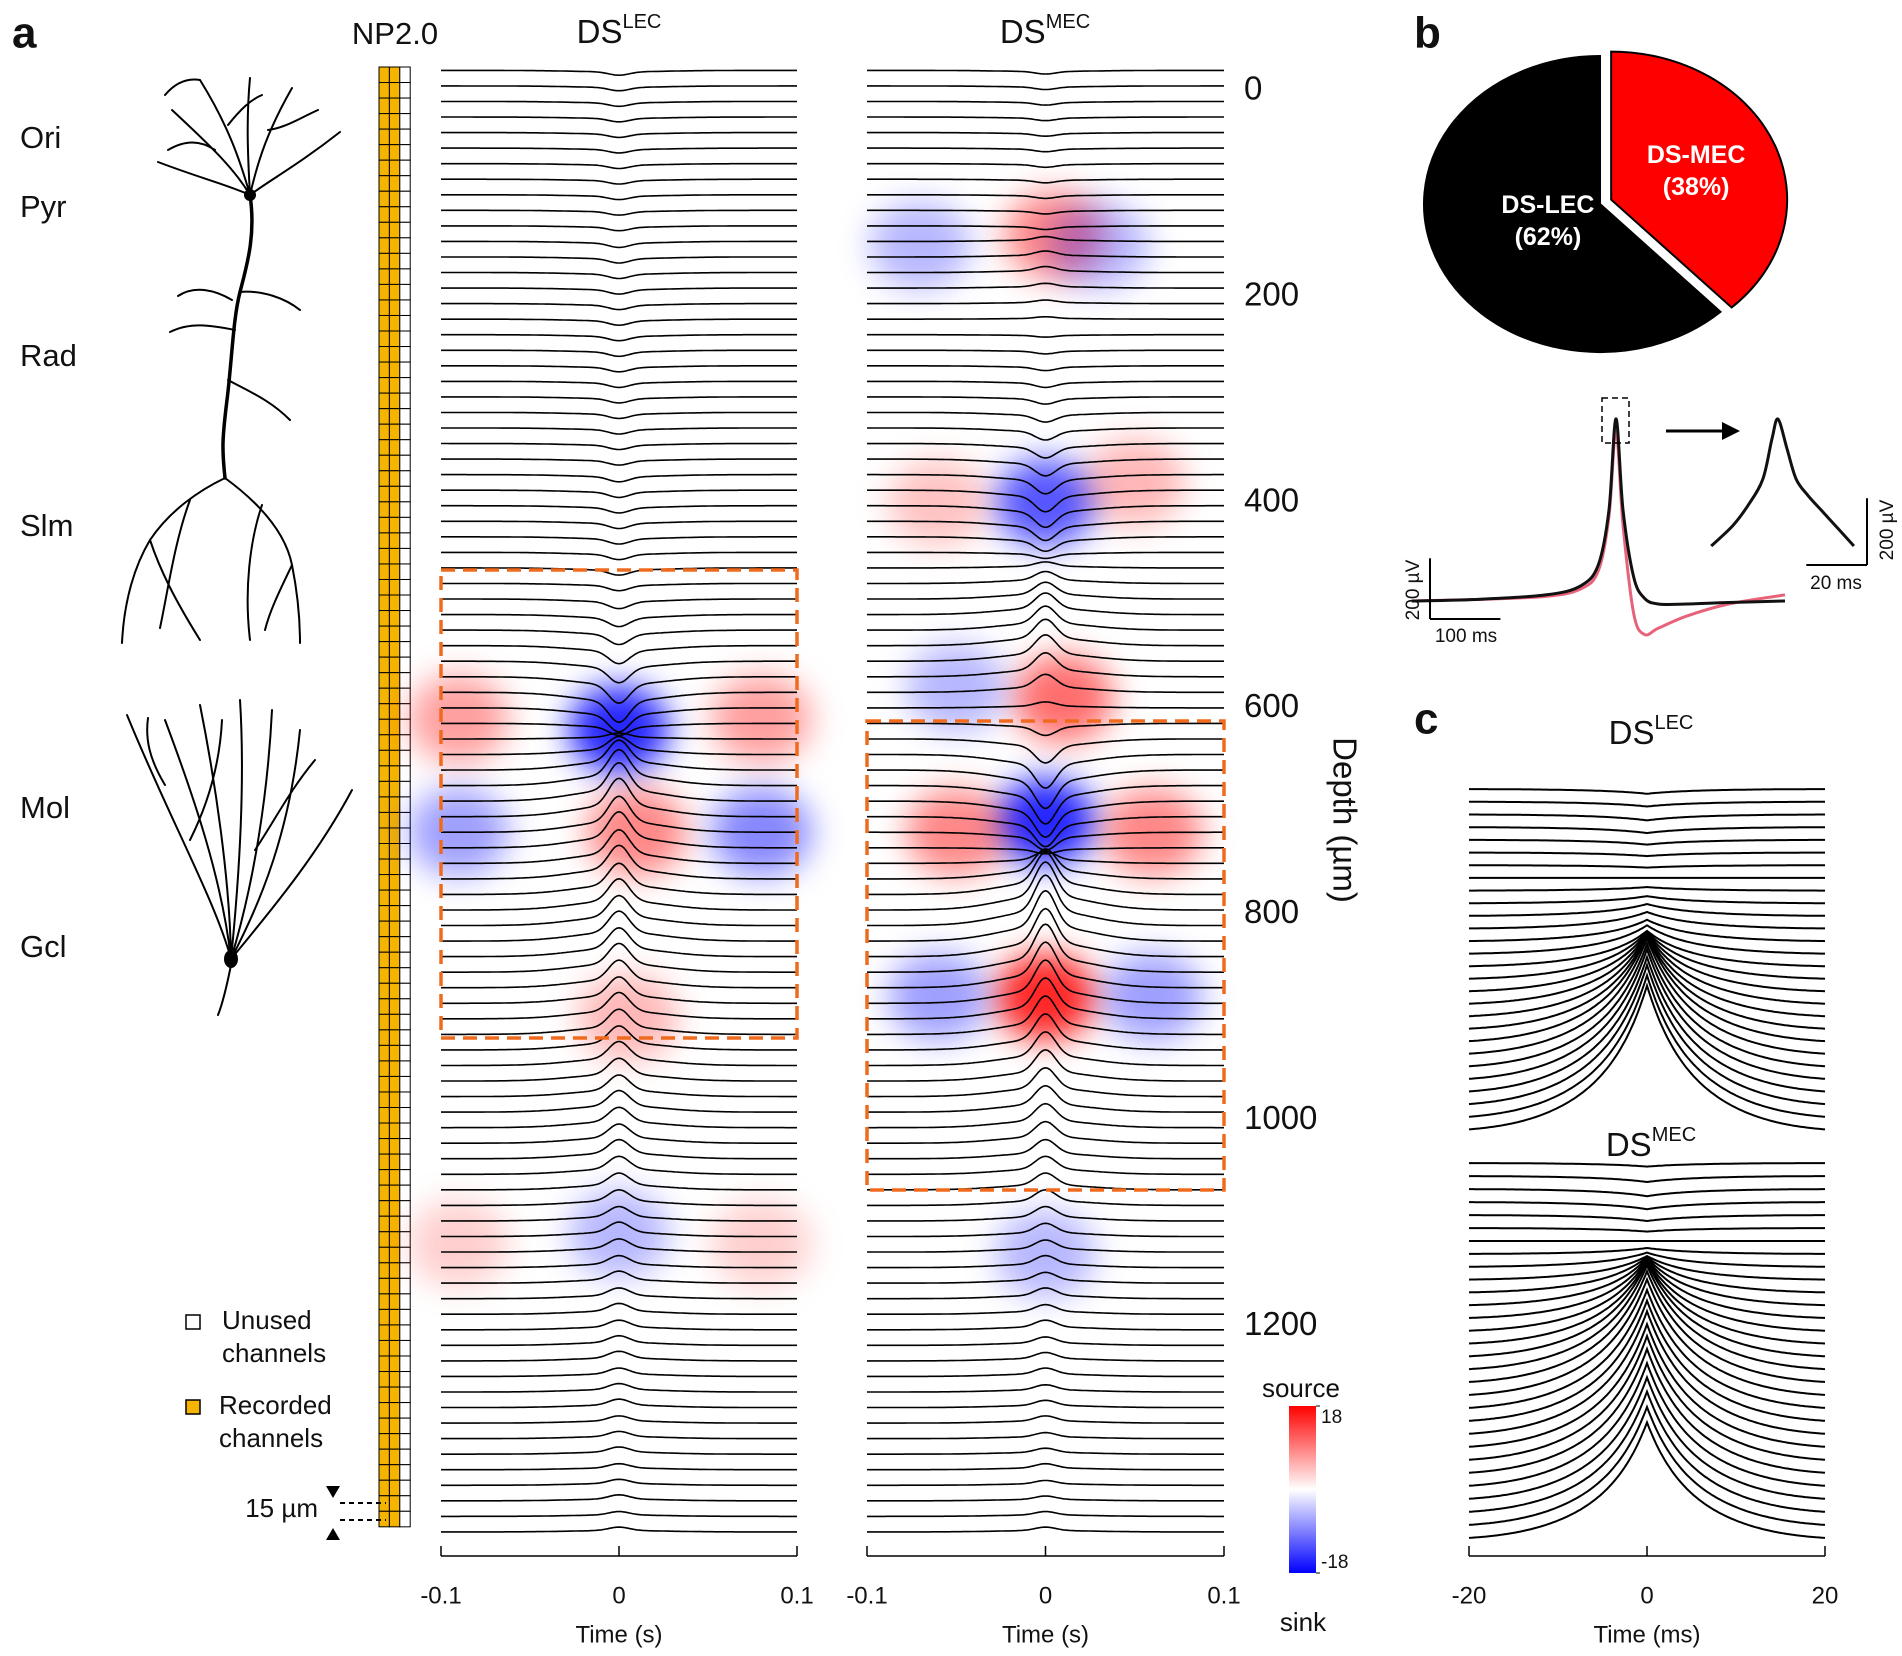 Image resolution: width=1902 pixels, height=1656 pixels. I want to click on granule-dendrites, so click(239, 857).